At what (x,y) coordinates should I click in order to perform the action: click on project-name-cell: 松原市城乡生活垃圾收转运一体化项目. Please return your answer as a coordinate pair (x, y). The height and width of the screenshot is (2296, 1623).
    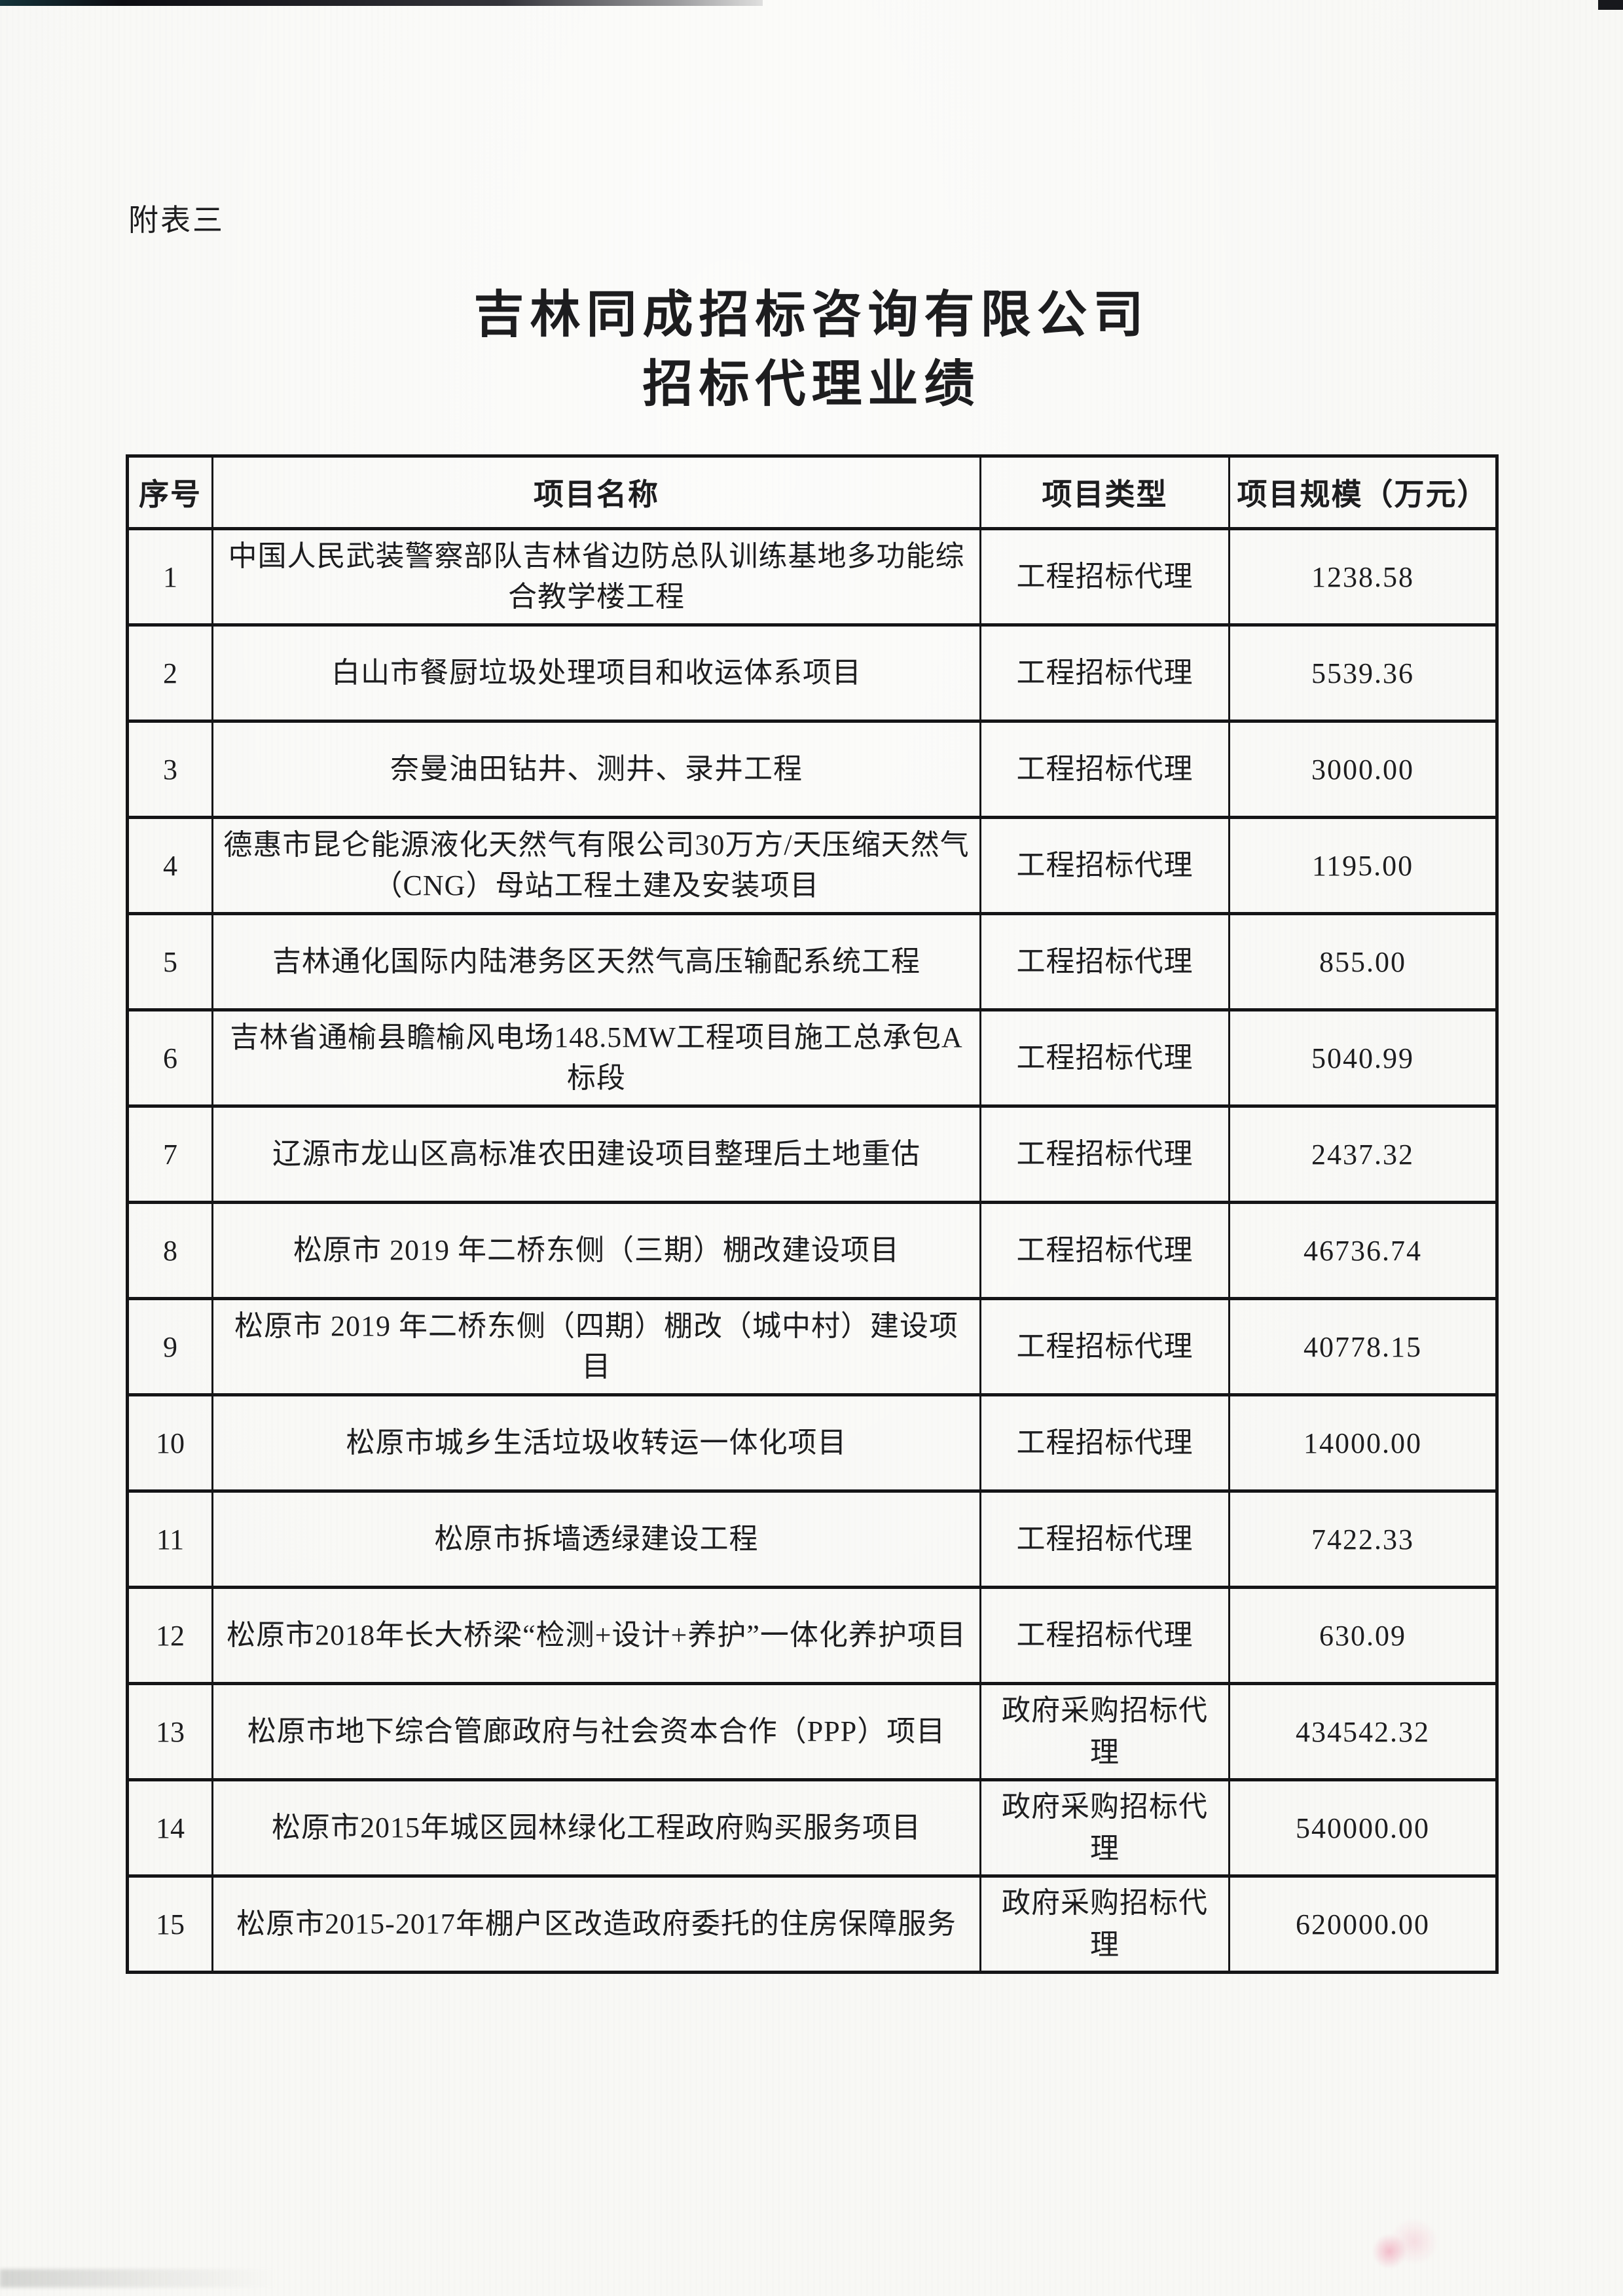
    Looking at the image, I should click on (596, 1443).